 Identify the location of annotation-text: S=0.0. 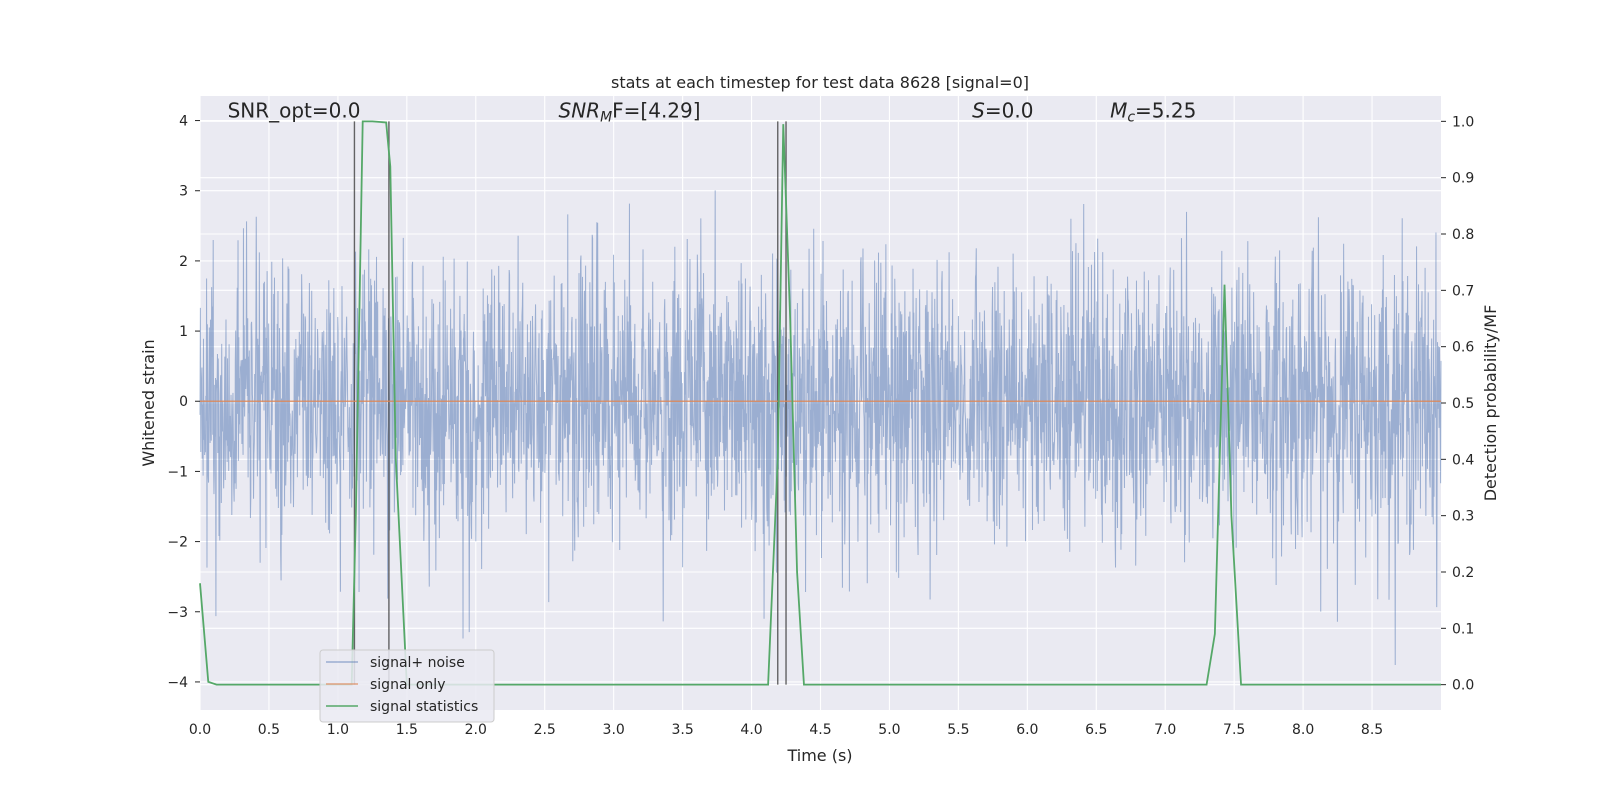
(1002, 111).